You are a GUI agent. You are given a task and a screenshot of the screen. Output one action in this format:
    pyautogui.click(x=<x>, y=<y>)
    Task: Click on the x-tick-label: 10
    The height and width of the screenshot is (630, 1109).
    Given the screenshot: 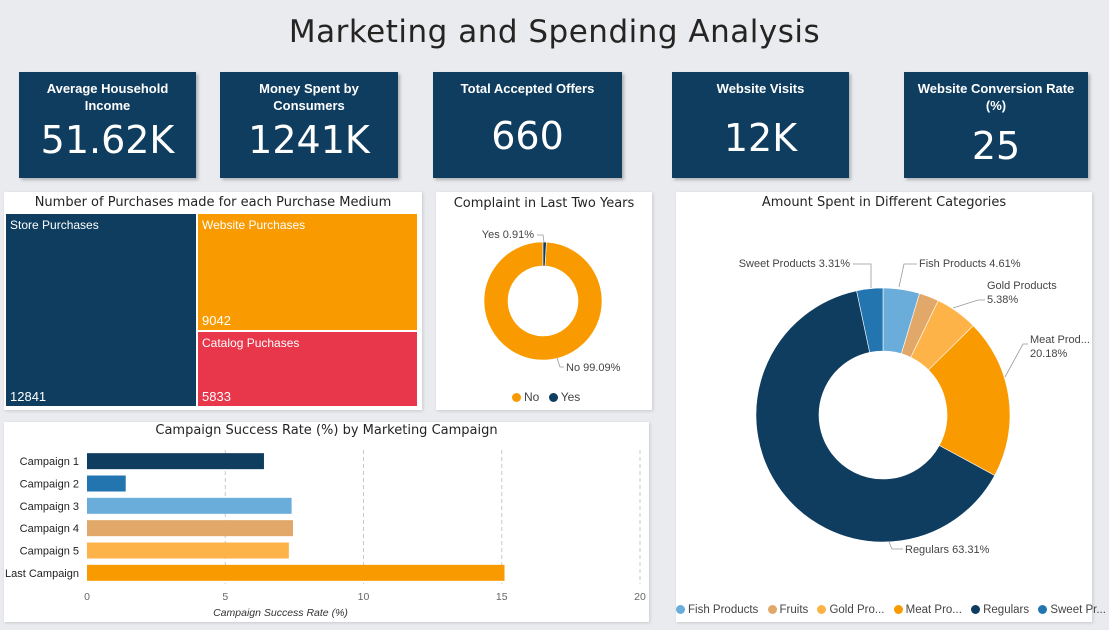 What is the action you would take?
    pyautogui.click(x=364, y=597)
    